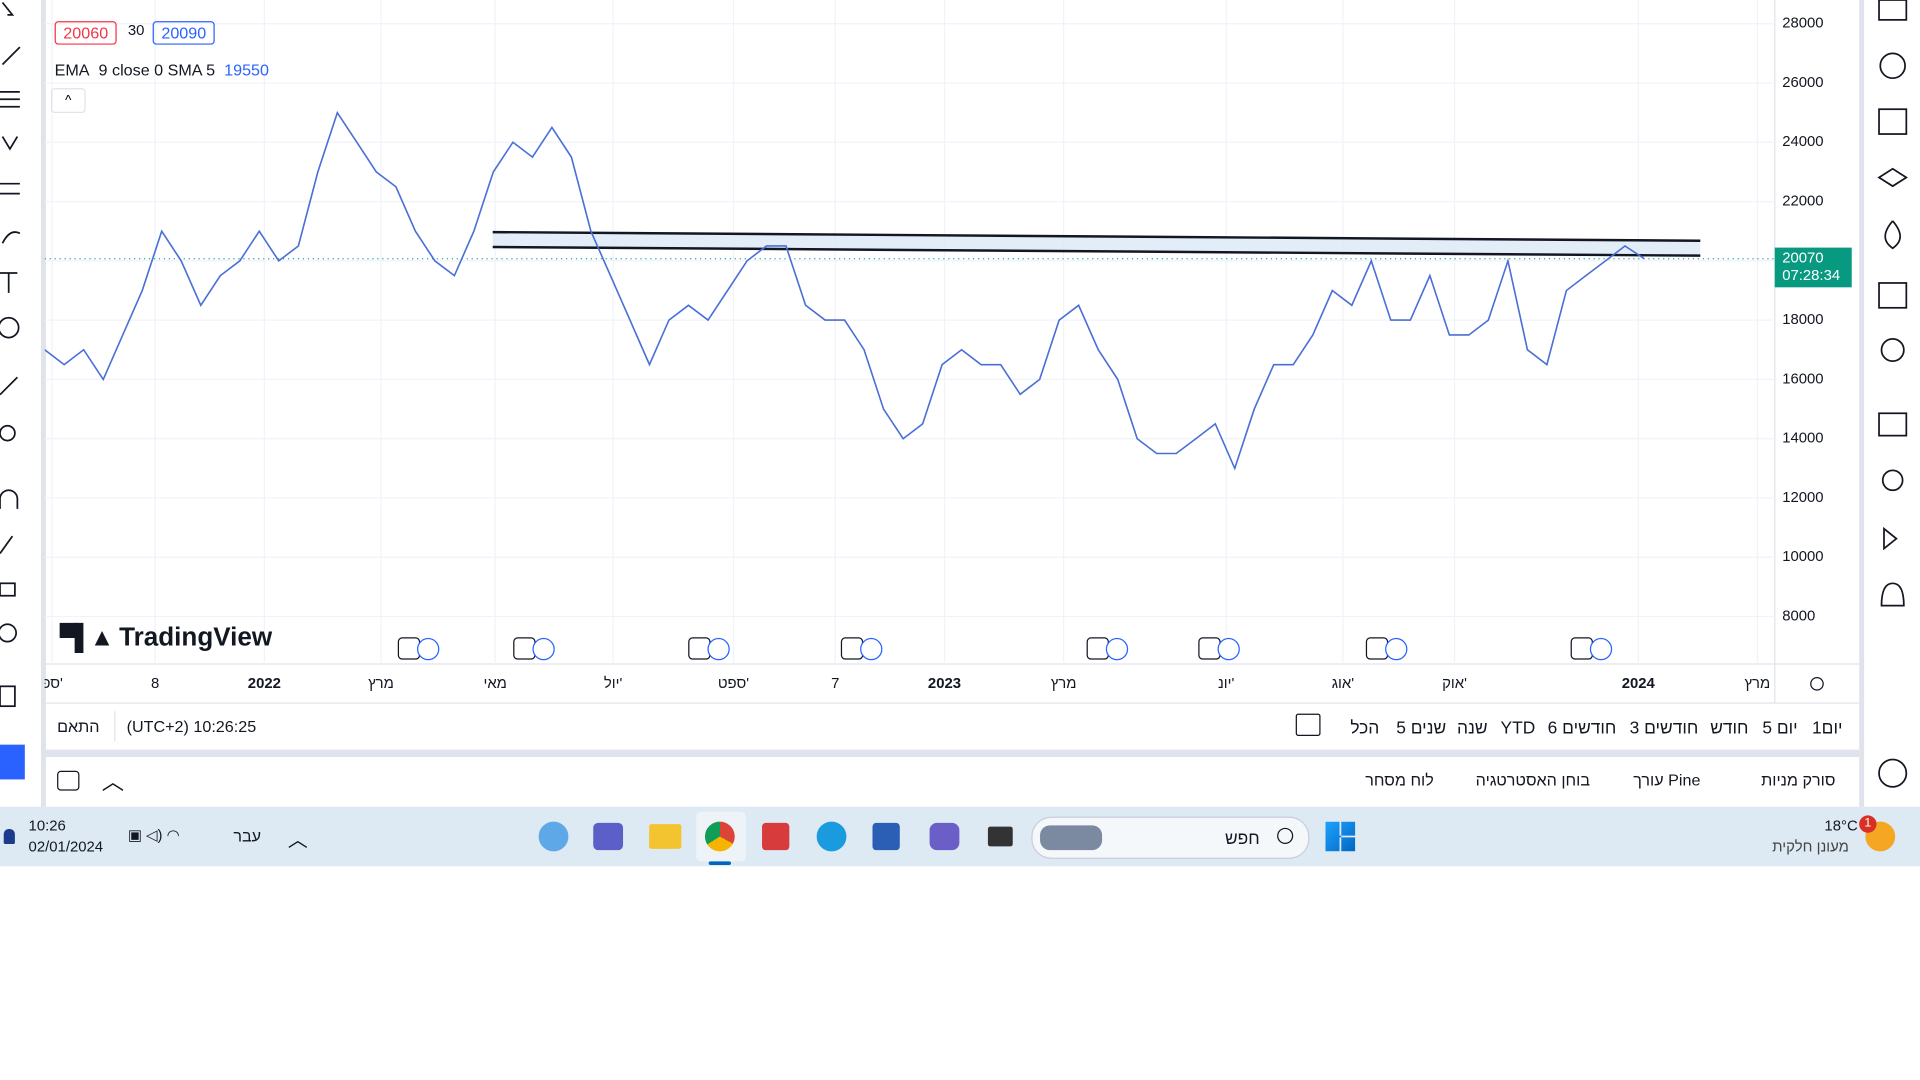 The width and height of the screenshot is (1920, 1080). What do you see at coordinates (66, 846) in the screenshot?
I see `clock-date: 02/01/2024` at bounding box center [66, 846].